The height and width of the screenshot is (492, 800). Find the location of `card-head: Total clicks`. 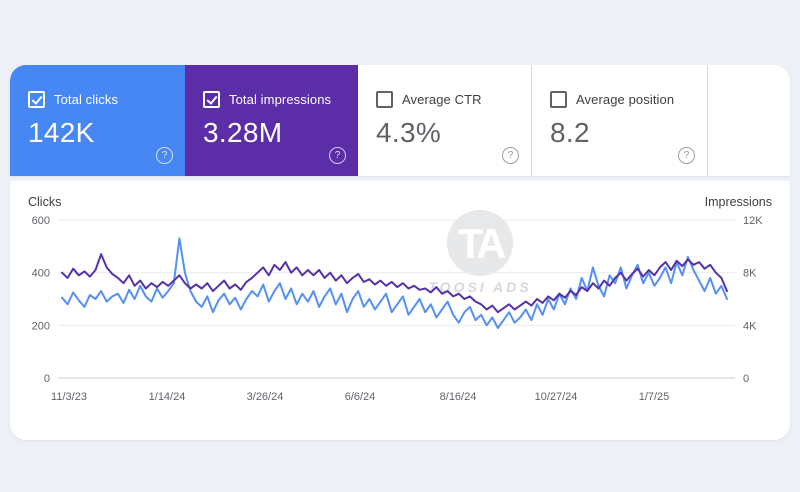

card-head: Total clicks is located at coordinates (99, 99).